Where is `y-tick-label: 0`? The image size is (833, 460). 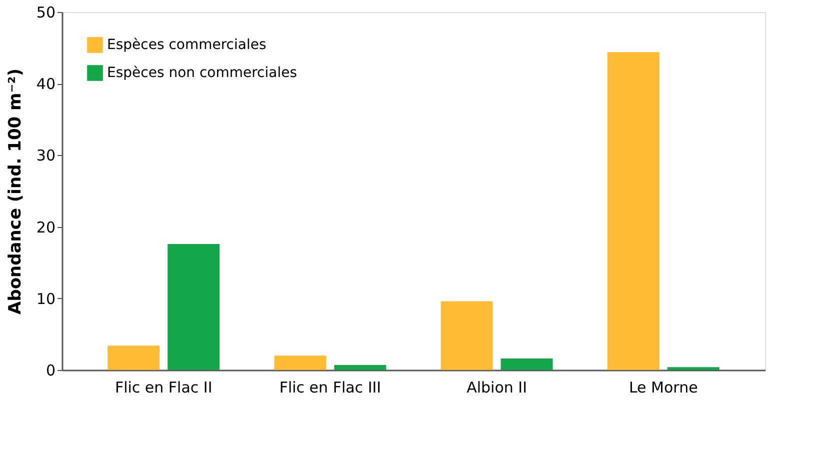
y-tick-label: 0 is located at coordinates (51, 371).